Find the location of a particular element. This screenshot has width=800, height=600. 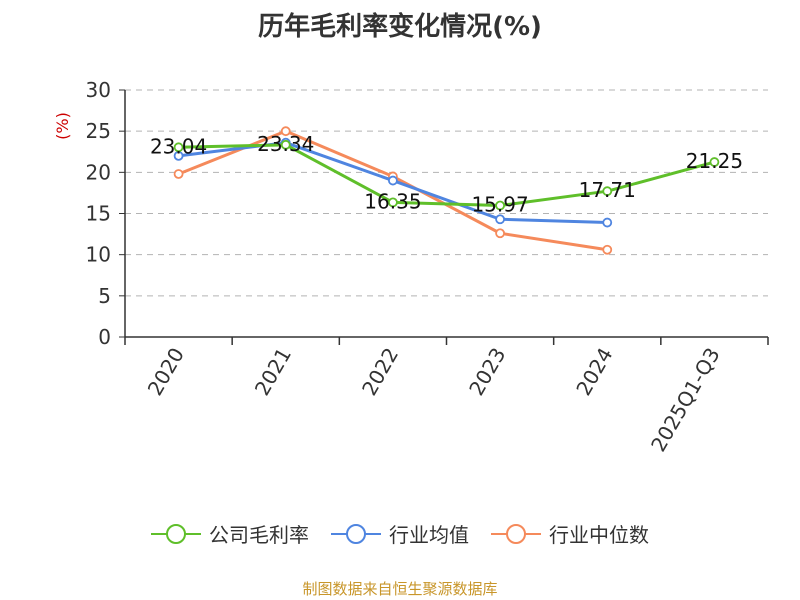

legend-swatch-company is located at coordinates (176, 533).